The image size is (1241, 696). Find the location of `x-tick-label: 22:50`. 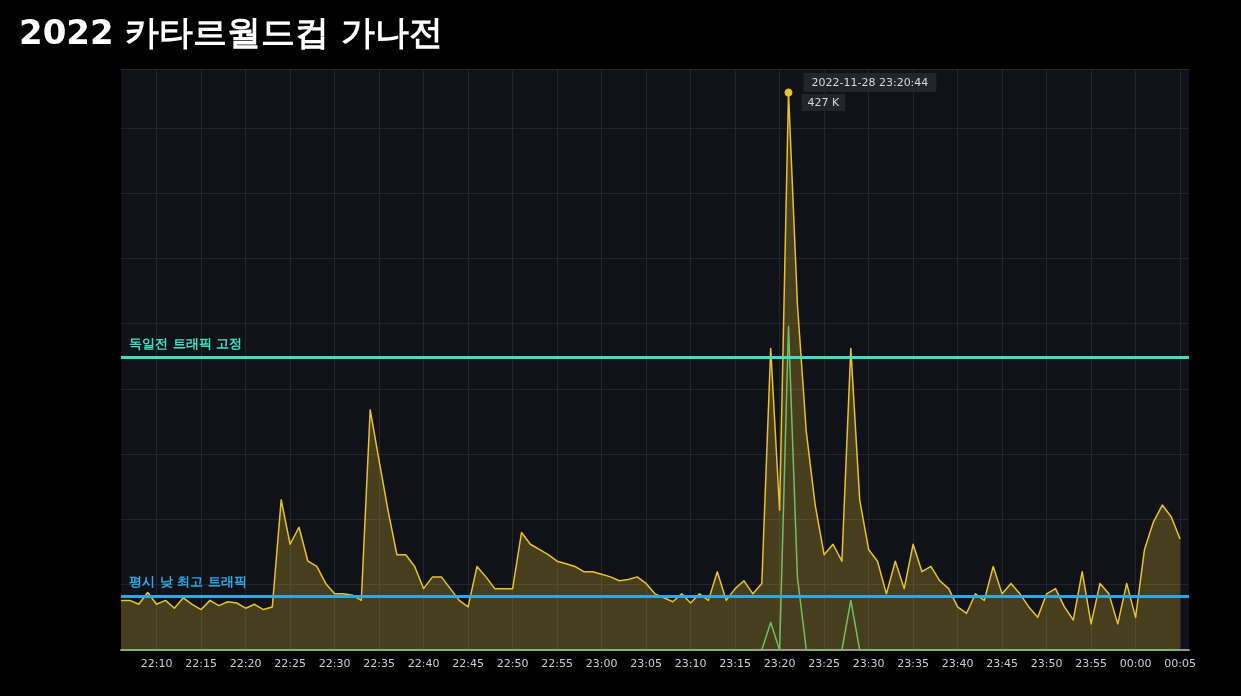

x-tick-label: 22:50 is located at coordinates (512, 663).